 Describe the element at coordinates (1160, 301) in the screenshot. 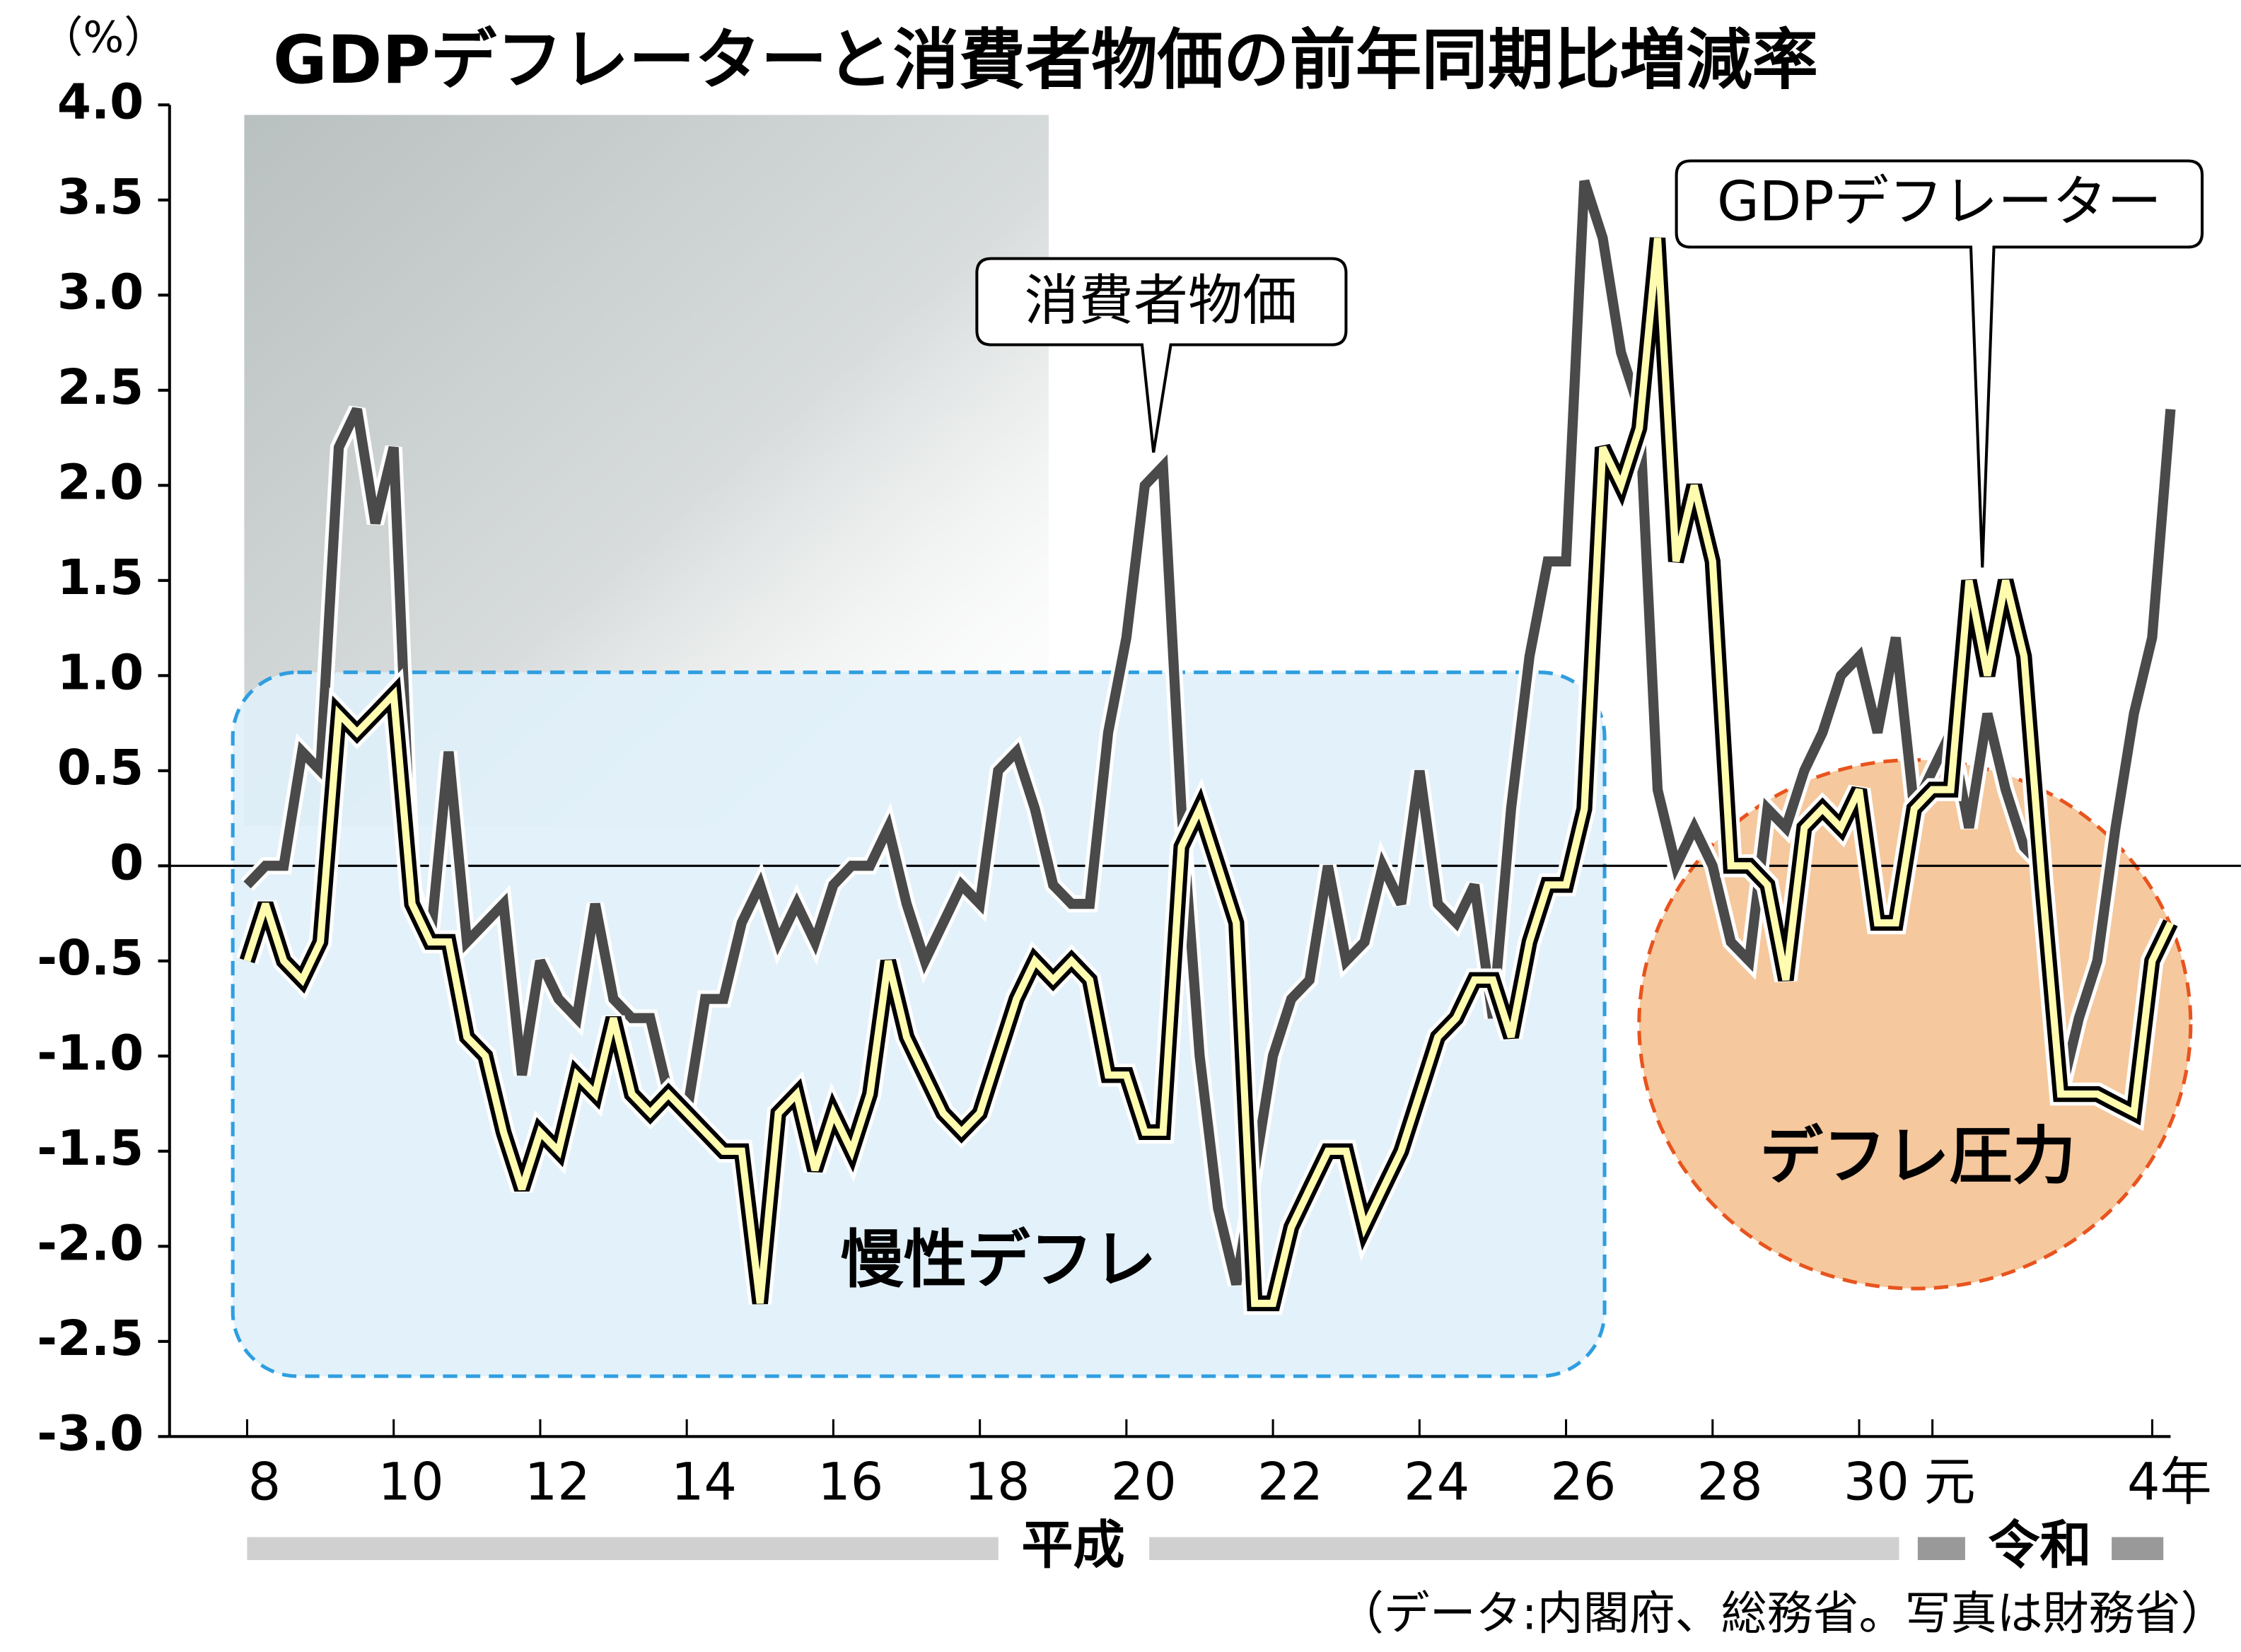

I see `legend-label: 消費者物価` at that location.